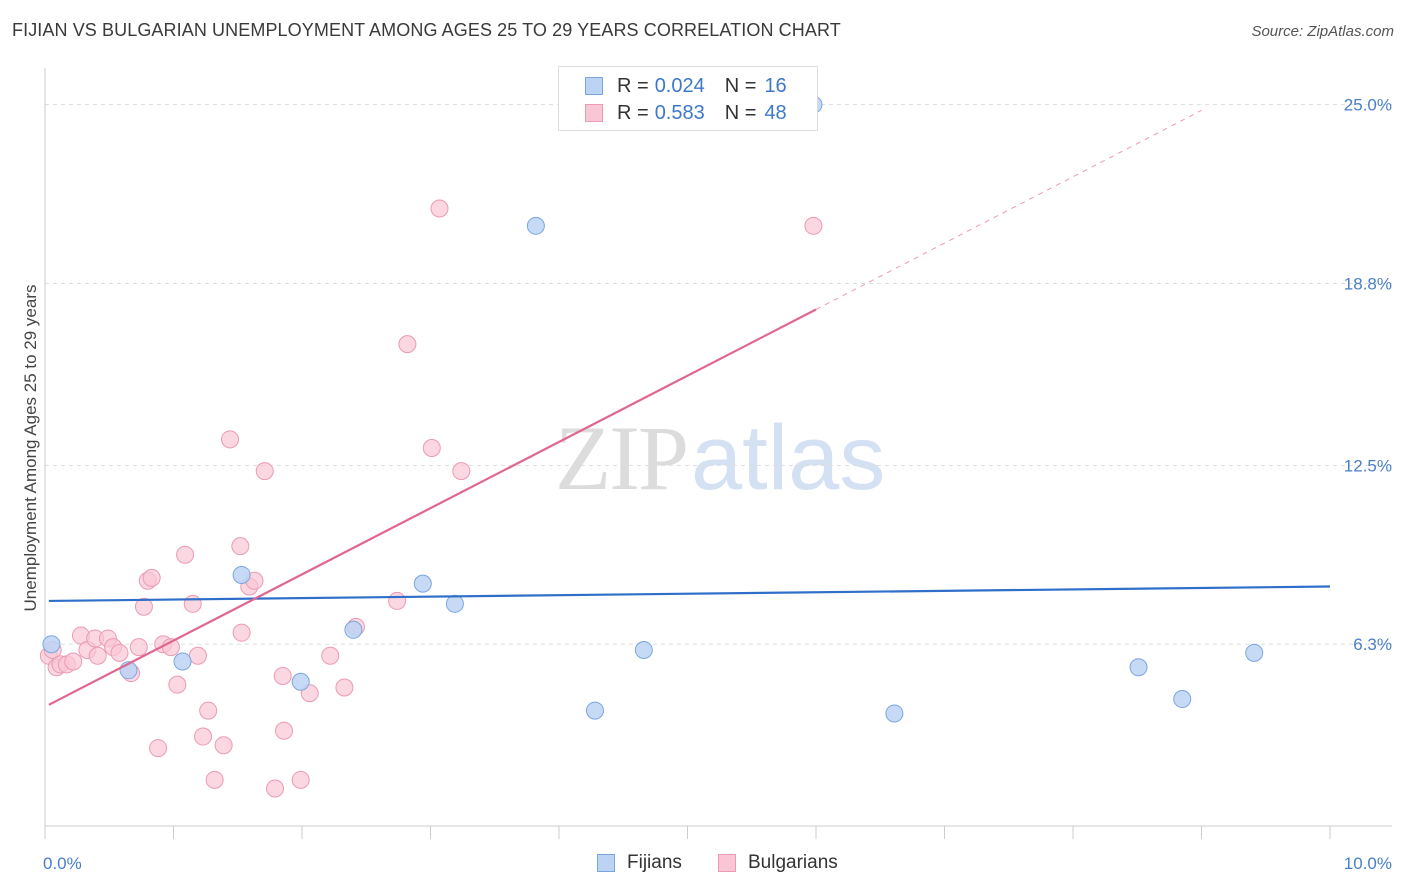 The width and height of the screenshot is (1406, 892). What do you see at coordinates (1322, 31) in the screenshot?
I see `source-label: Source: ZipAtlas.com` at bounding box center [1322, 31].